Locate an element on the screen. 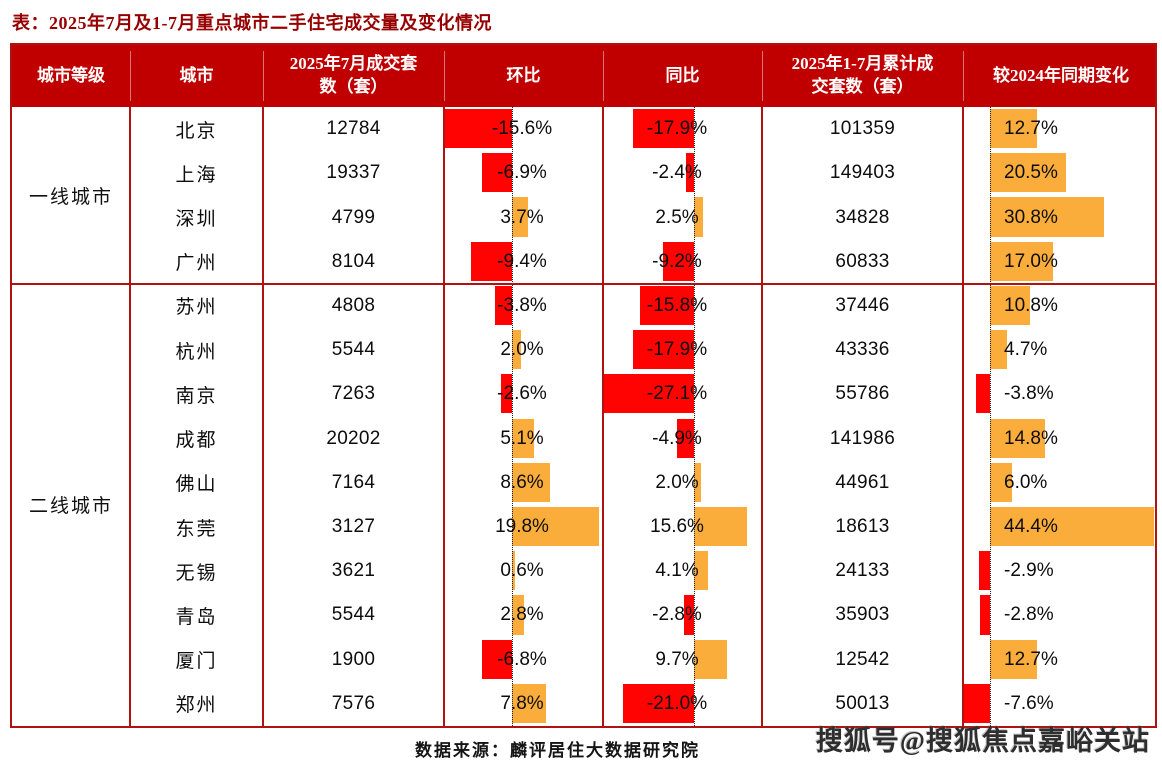 The height and width of the screenshot is (763, 1162). chg-zero-axis is located at coordinates (990, 416).